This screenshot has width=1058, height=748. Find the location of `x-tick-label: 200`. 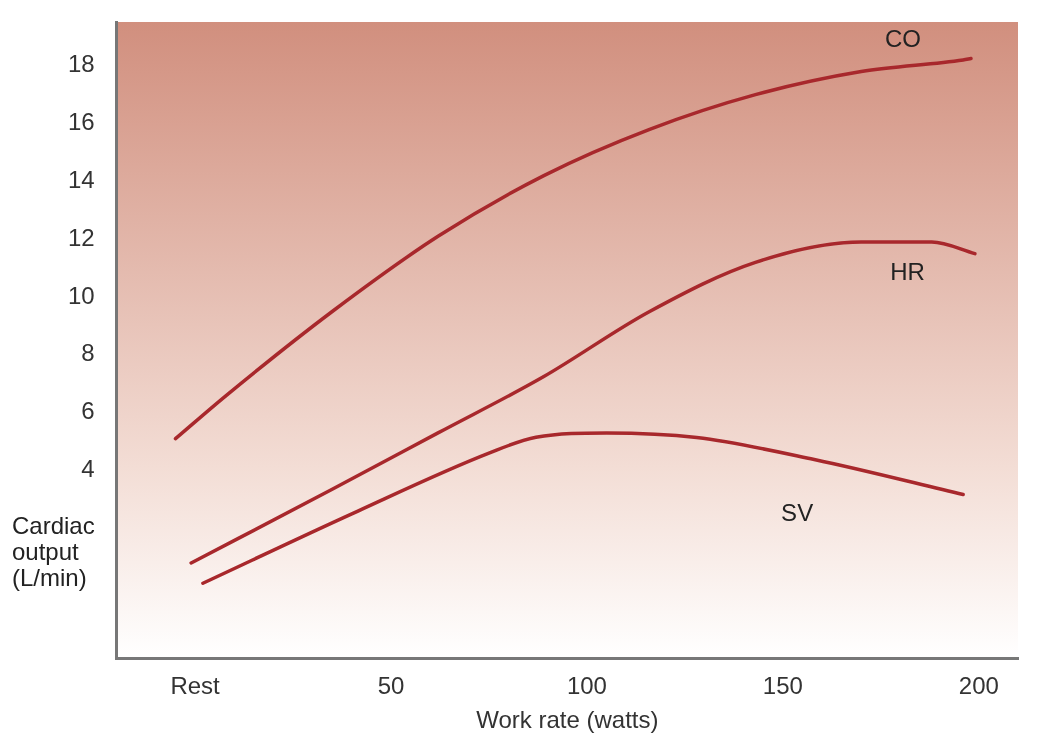

x-tick-label: 200 is located at coordinates (978, 686).